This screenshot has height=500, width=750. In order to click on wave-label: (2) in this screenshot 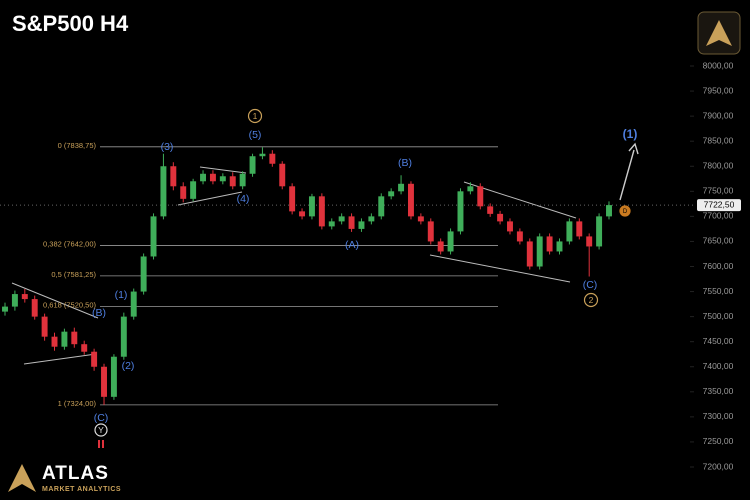, I will do `click(128, 366)`.